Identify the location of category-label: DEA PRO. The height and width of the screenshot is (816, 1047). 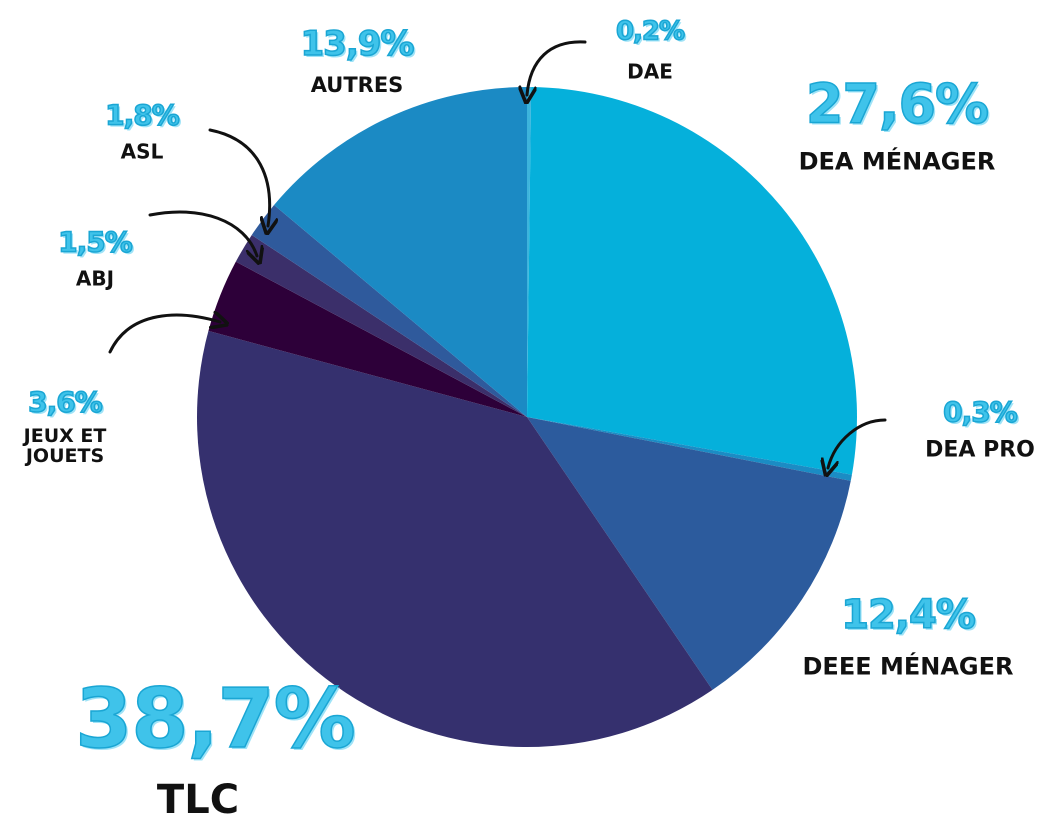
(980, 450).